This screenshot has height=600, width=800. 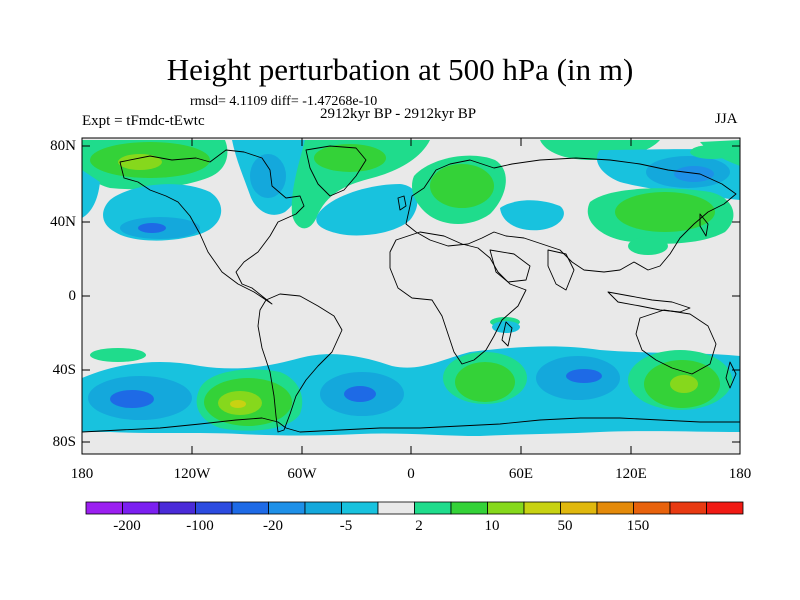 What do you see at coordinates (492, 526) in the screenshot?
I see `colorbar-label: 10` at bounding box center [492, 526].